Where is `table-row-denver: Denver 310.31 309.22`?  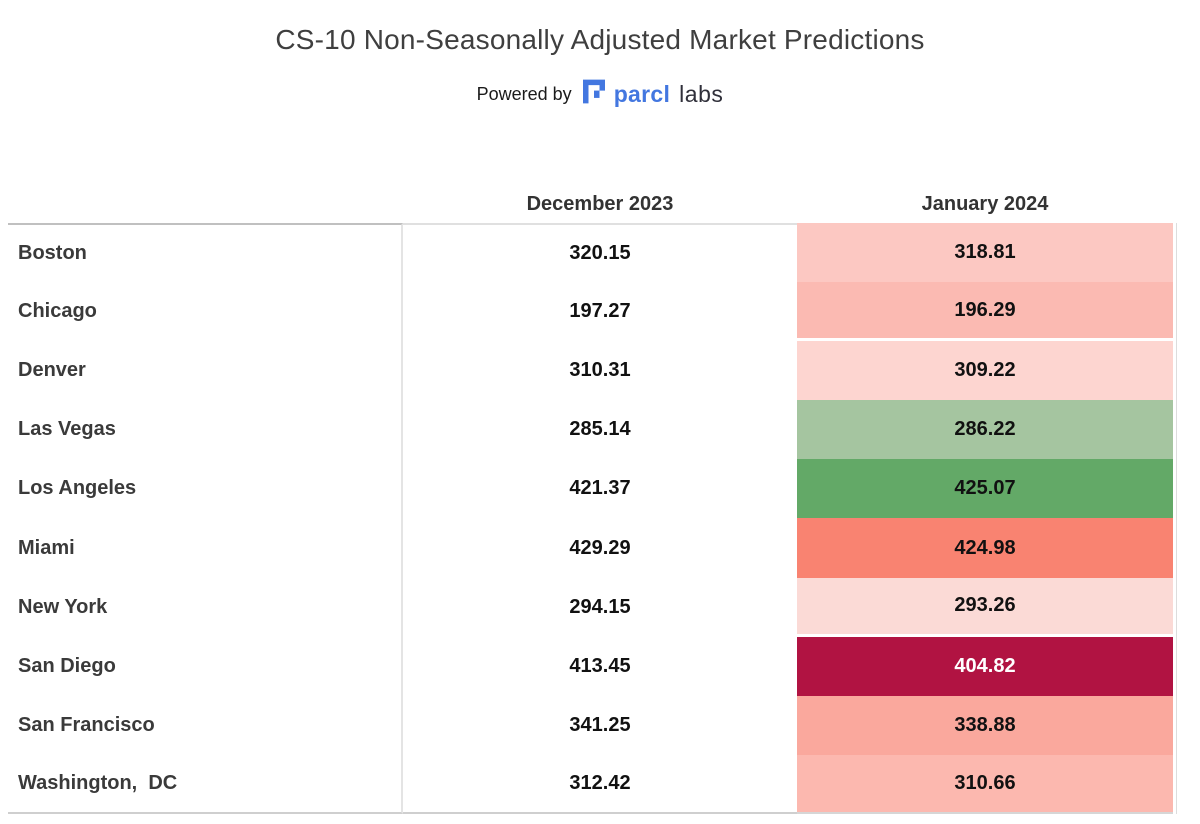
table-row-denver: Denver 310.31 309.22 is located at coordinates (592, 371).